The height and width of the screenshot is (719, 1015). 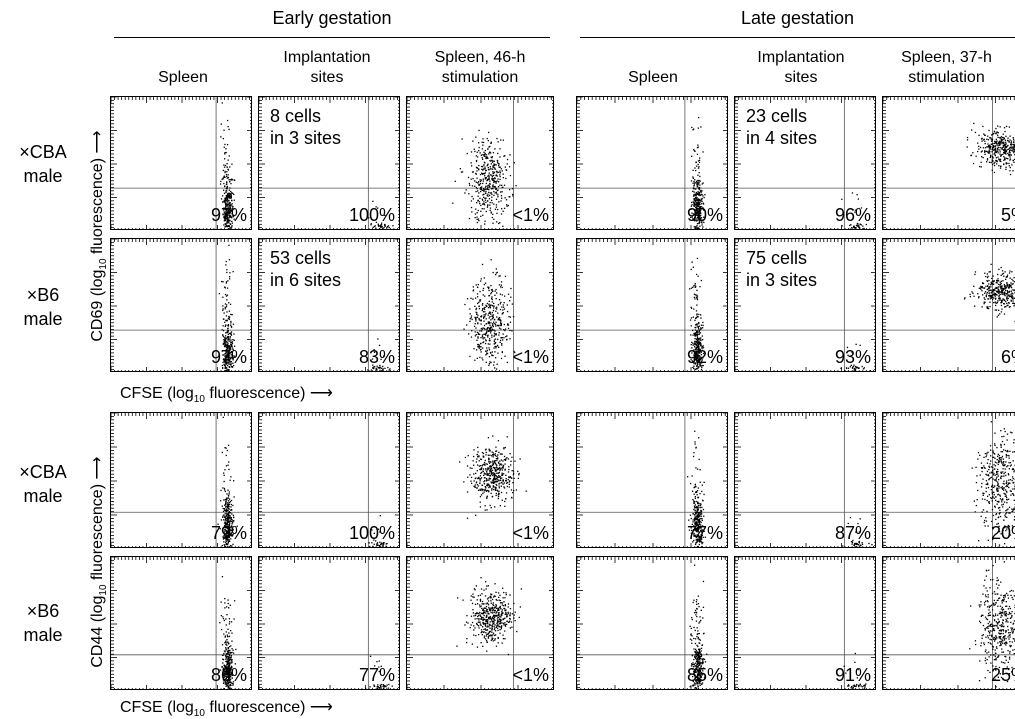 I want to click on row-label-1: ×CBA male, so click(x=43, y=164).